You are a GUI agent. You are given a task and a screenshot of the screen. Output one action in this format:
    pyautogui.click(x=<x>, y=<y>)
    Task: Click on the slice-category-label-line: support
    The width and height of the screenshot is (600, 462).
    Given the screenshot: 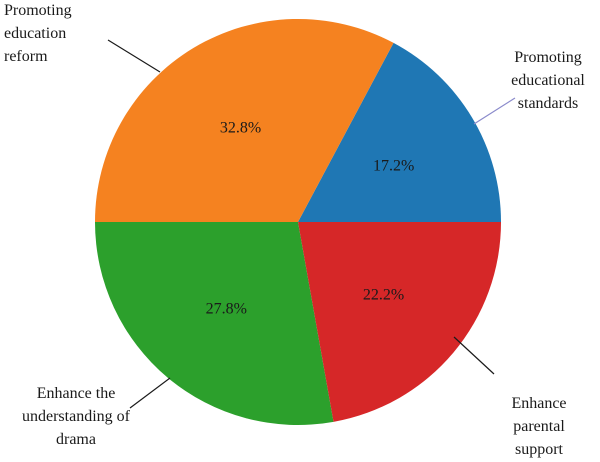 What is the action you would take?
    pyautogui.click(x=539, y=449)
    